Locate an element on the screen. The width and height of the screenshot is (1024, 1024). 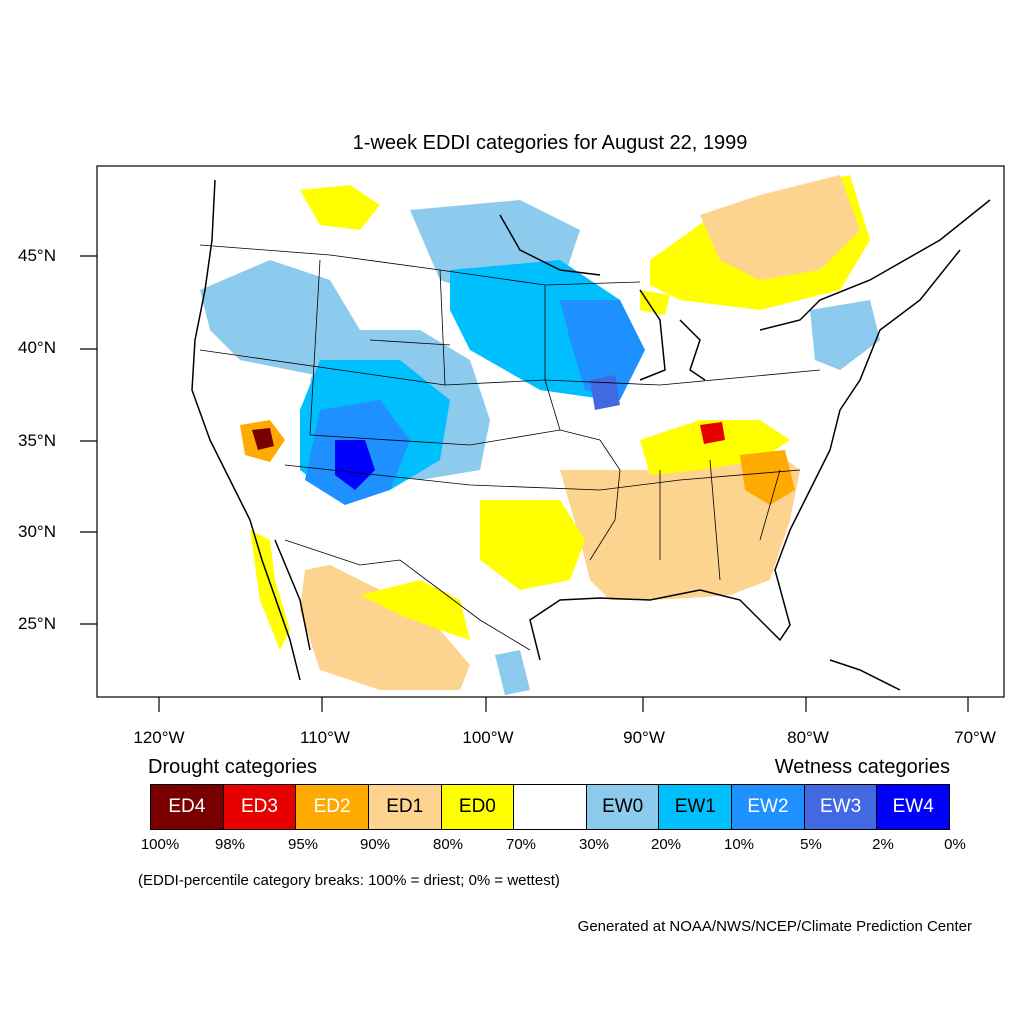
lon-label-110w: 110°W is located at coordinates (325, 737).